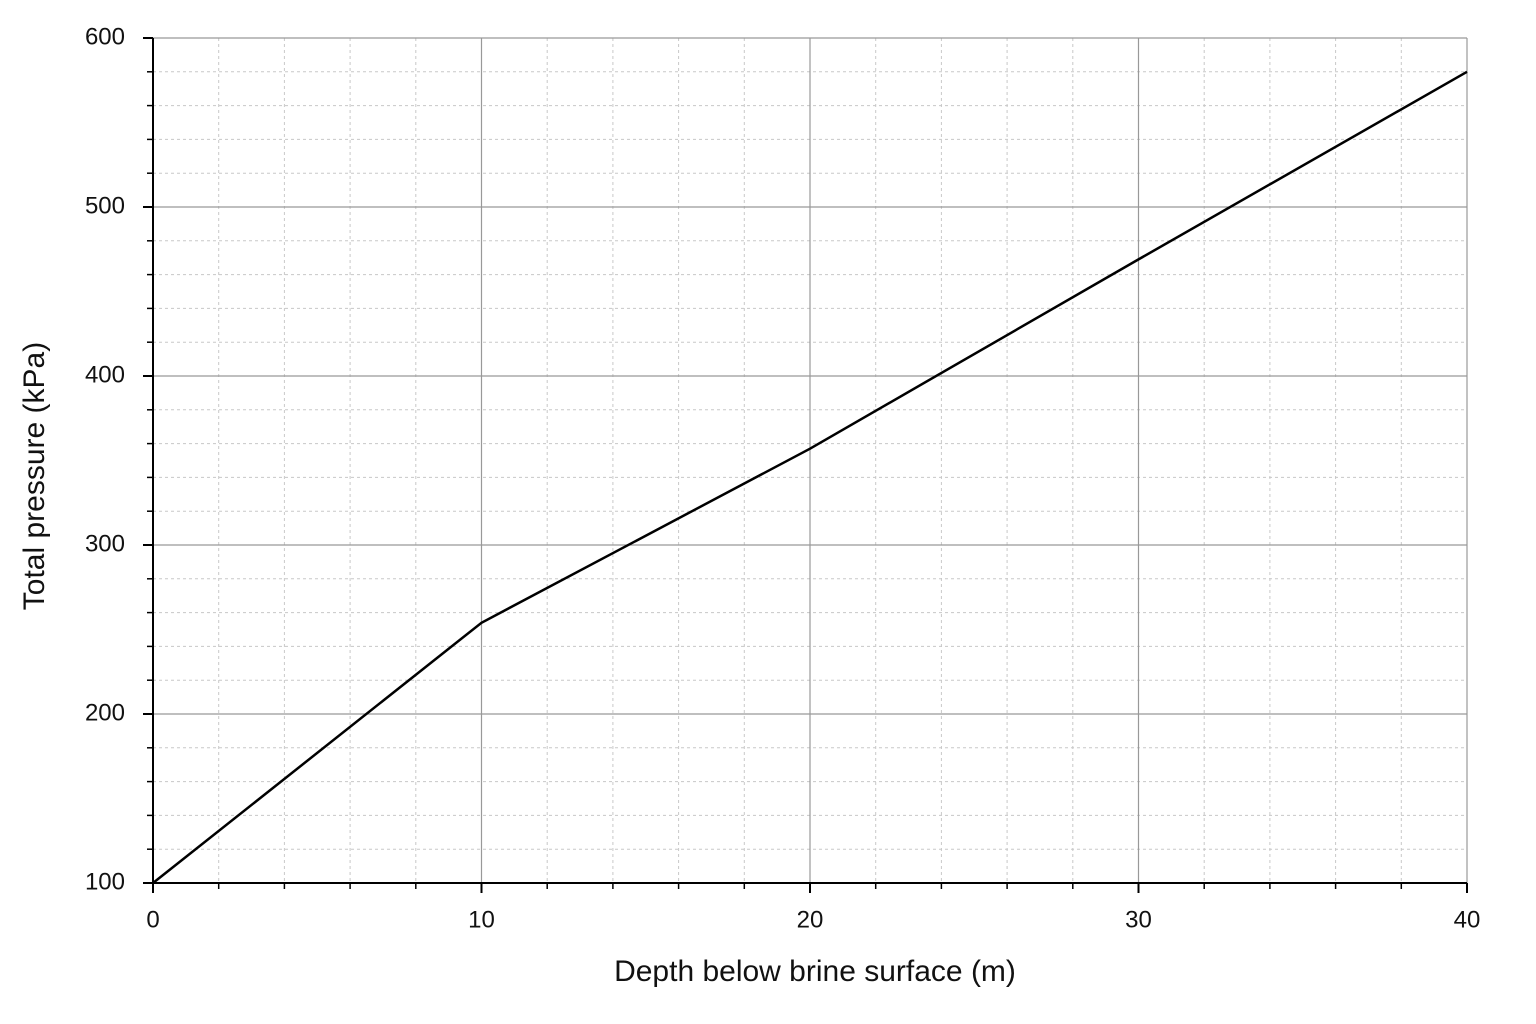 Image resolution: width=1536 pixels, height=1024 pixels. What do you see at coordinates (34, 476) in the screenshot?
I see `y-axis-label: Total pressure (kPa)` at bounding box center [34, 476].